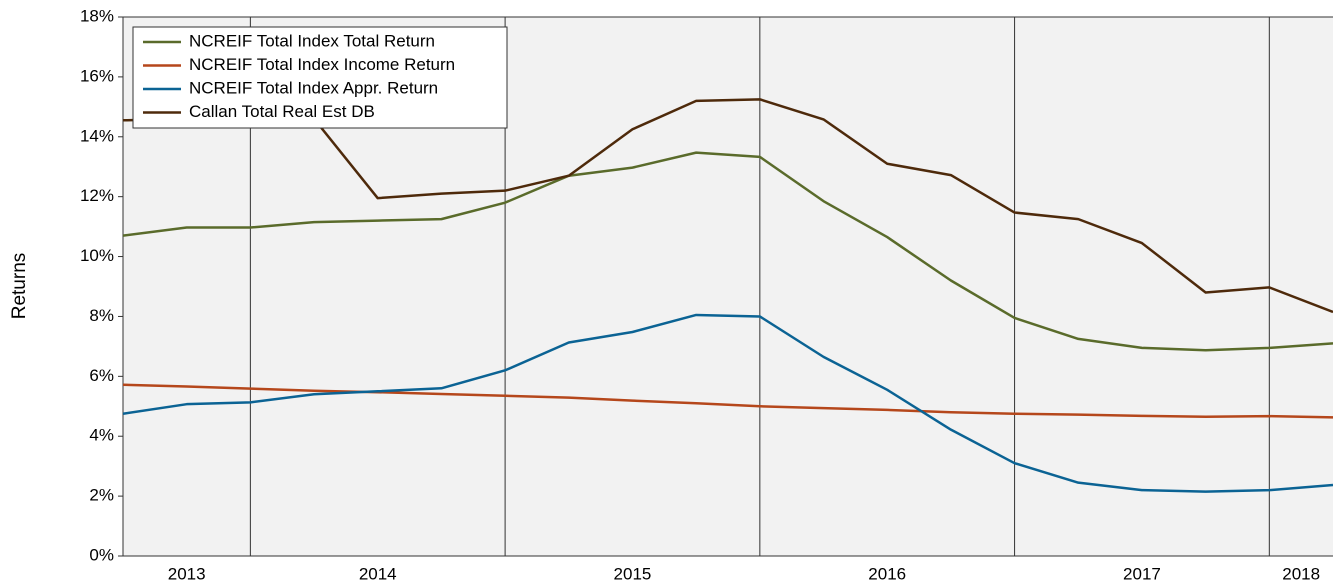 This screenshot has width=1333, height=586. I want to click on legend-label: NCREIF Total Index Income Return, so click(322, 64).